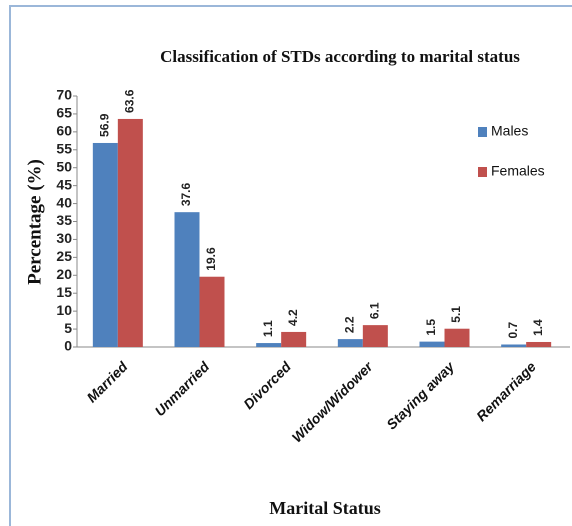 The height and width of the screenshot is (526, 572). I want to click on y-tick-label: 5, so click(68, 328).